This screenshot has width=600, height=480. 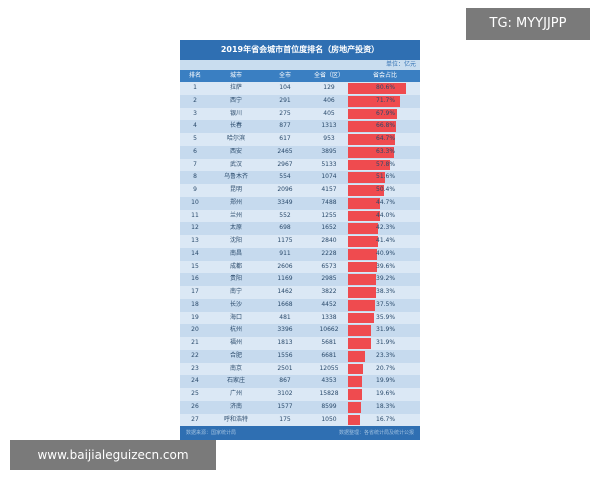 What do you see at coordinates (386, 228) in the screenshot?
I see `share-label: 42.3%` at bounding box center [386, 228].